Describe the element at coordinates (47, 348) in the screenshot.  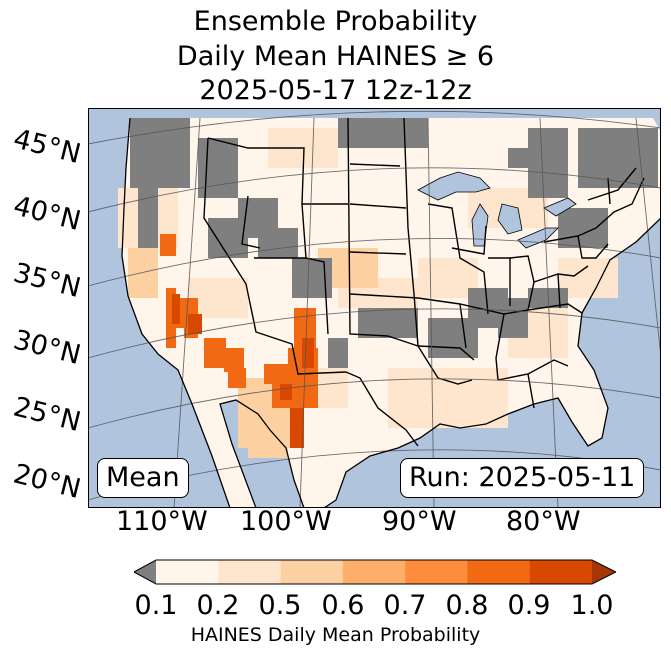
I see `lat-label-30: 30°N` at that location.